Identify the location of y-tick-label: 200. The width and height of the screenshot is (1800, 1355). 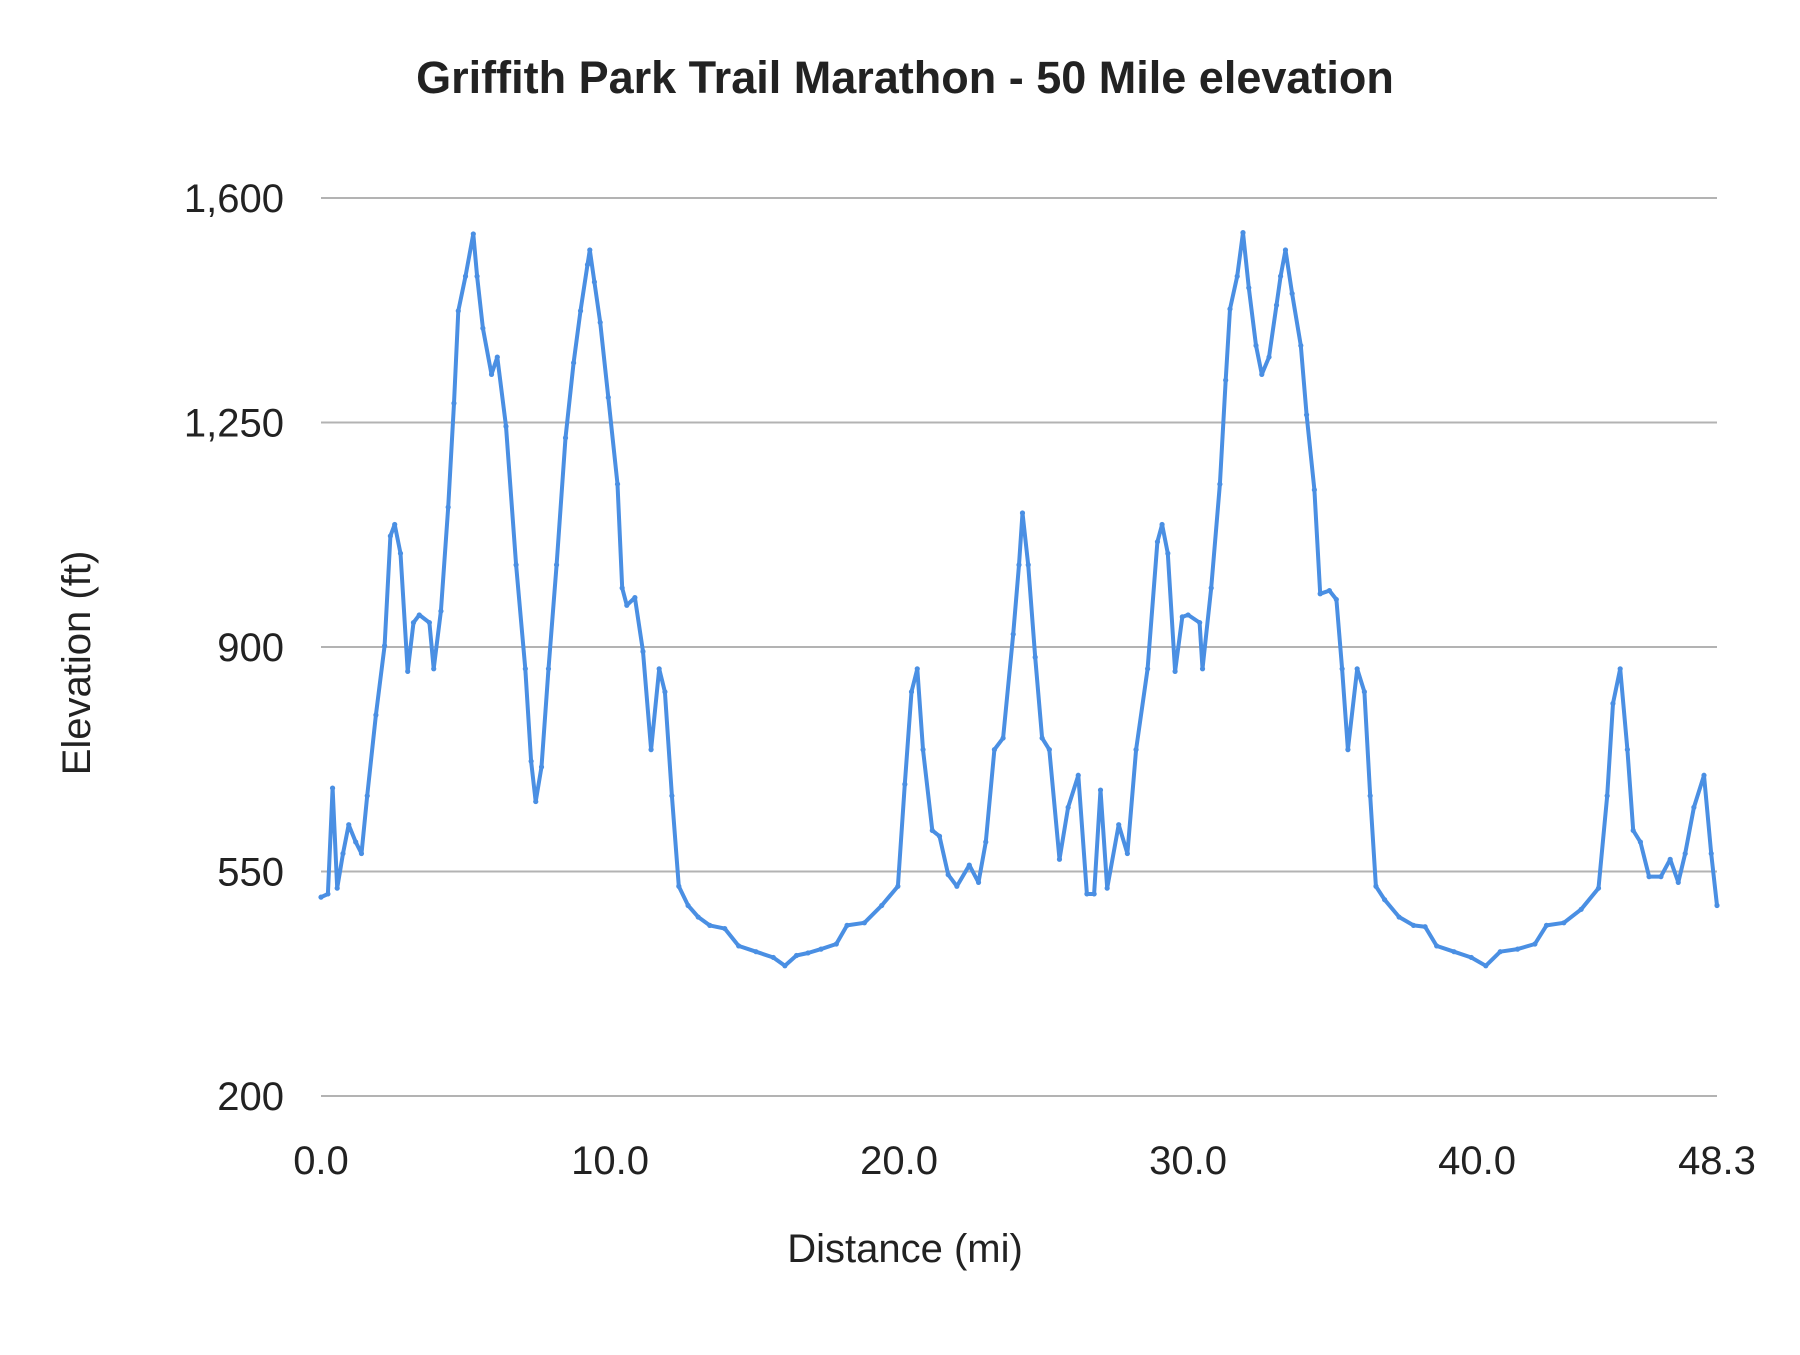
(250, 1097).